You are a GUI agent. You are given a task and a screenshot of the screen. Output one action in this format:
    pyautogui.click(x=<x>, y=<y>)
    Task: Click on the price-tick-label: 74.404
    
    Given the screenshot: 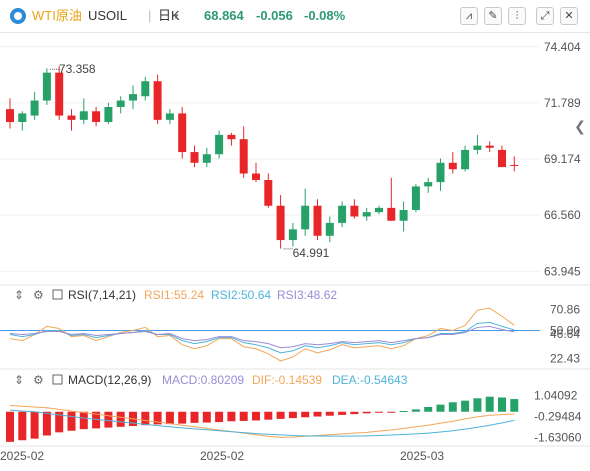 What is the action you would take?
    pyautogui.click(x=562, y=47)
    